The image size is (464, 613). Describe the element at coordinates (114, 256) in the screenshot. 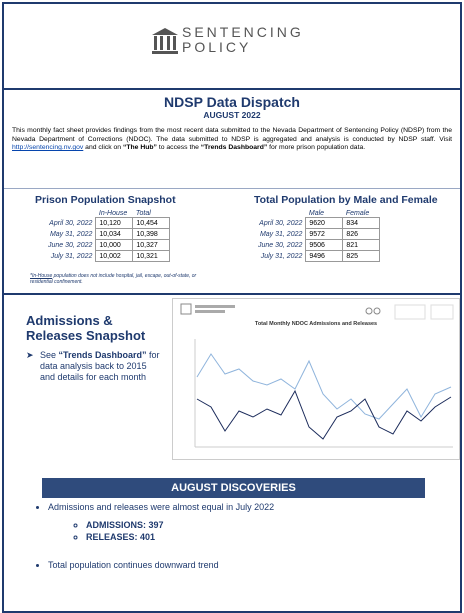

I see `value-cell: 10,002` at that location.